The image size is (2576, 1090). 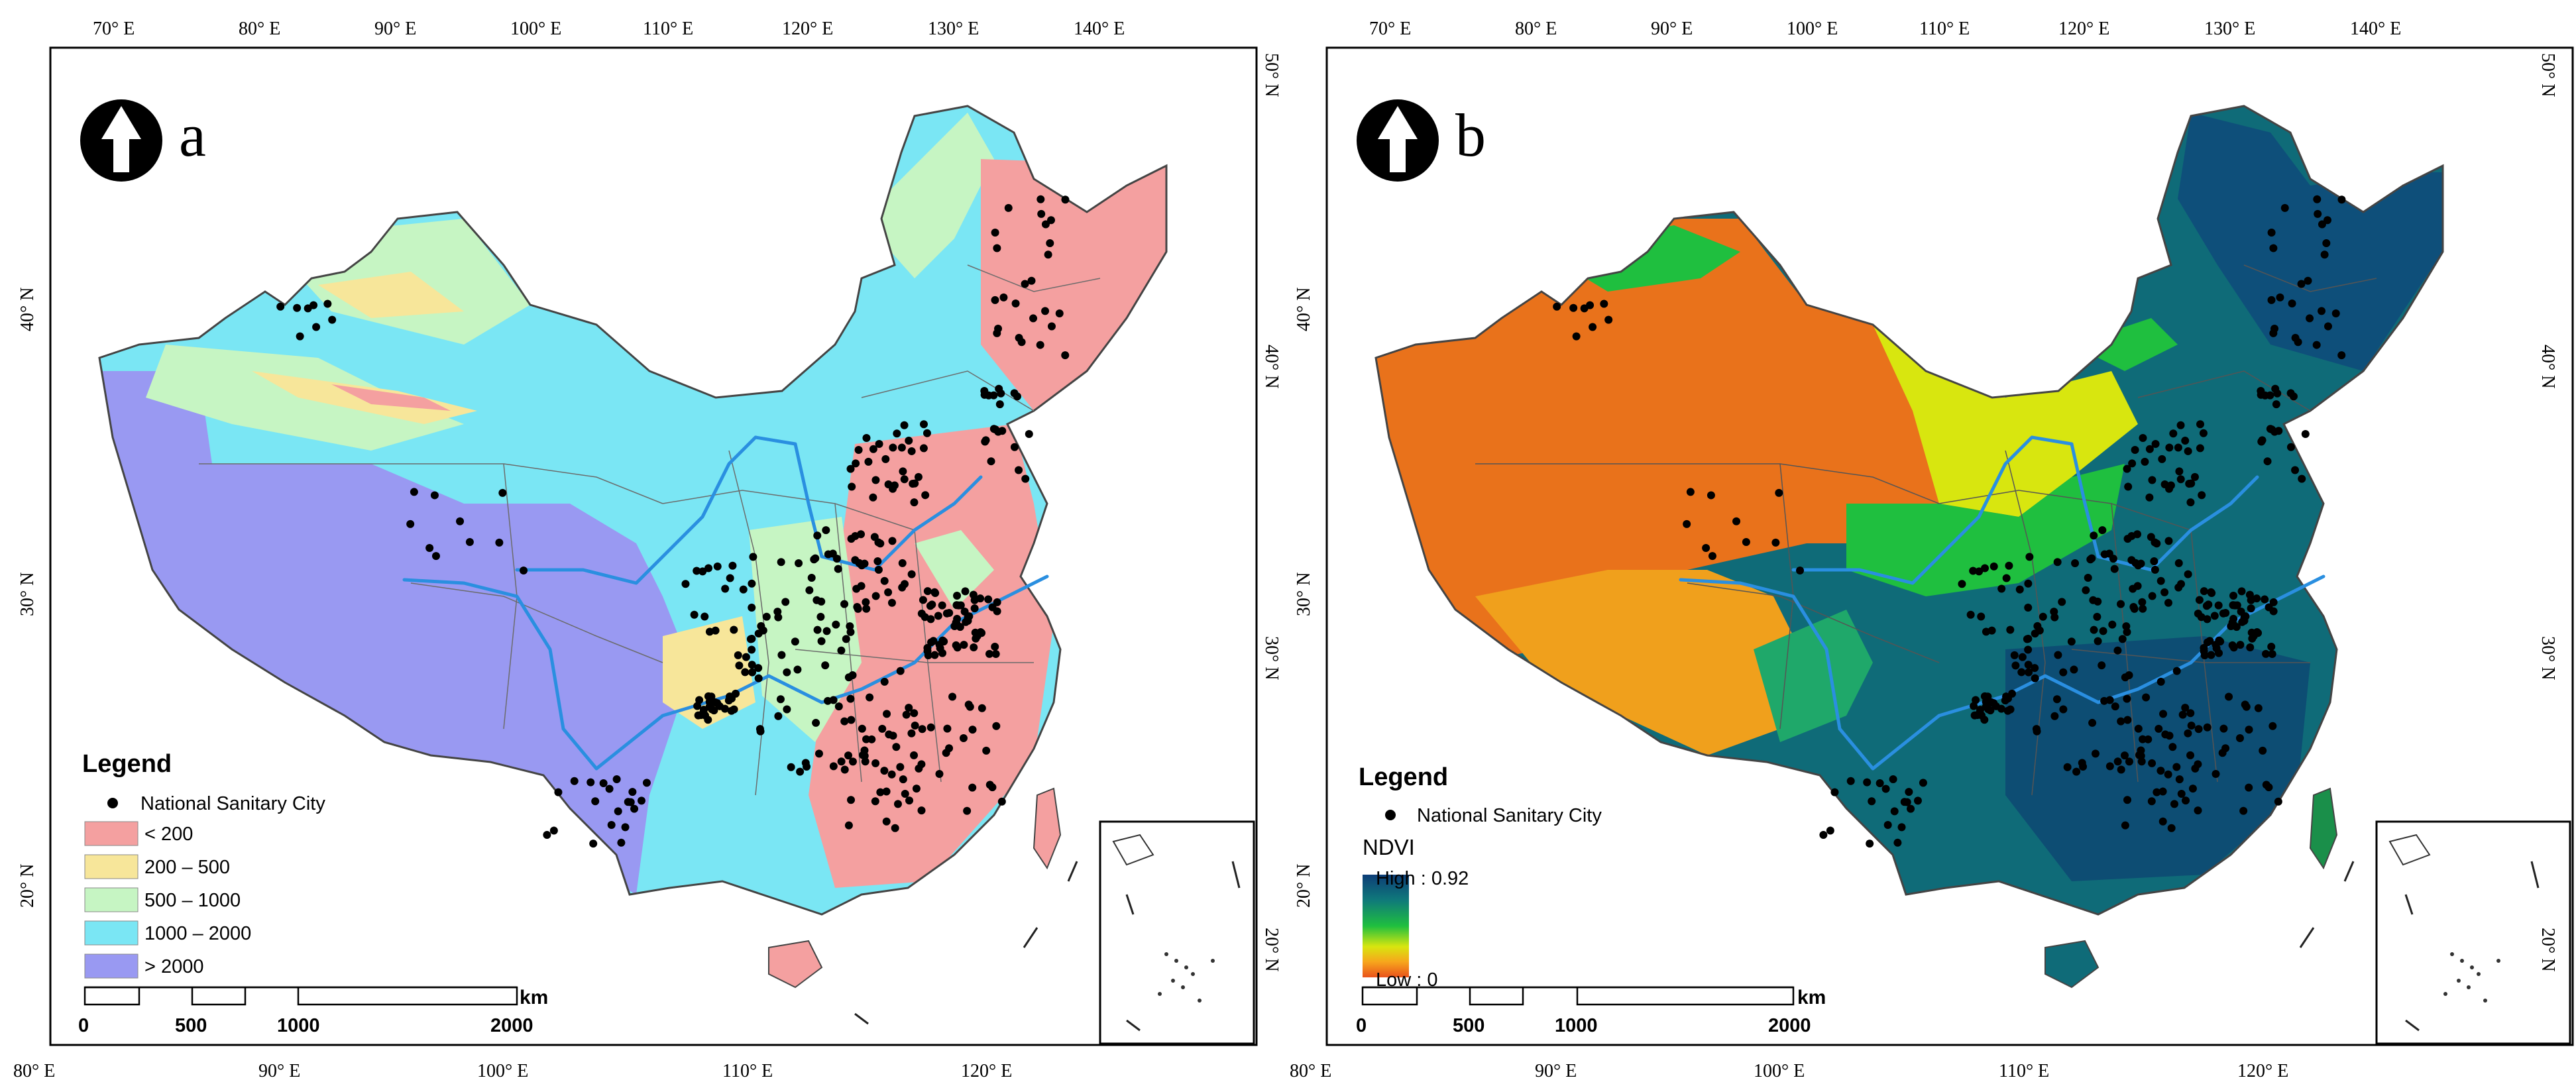 What do you see at coordinates (1470, 135) in the screenshot?
I see `map-b-panel-label: b` at bounding box center [1470, 135].